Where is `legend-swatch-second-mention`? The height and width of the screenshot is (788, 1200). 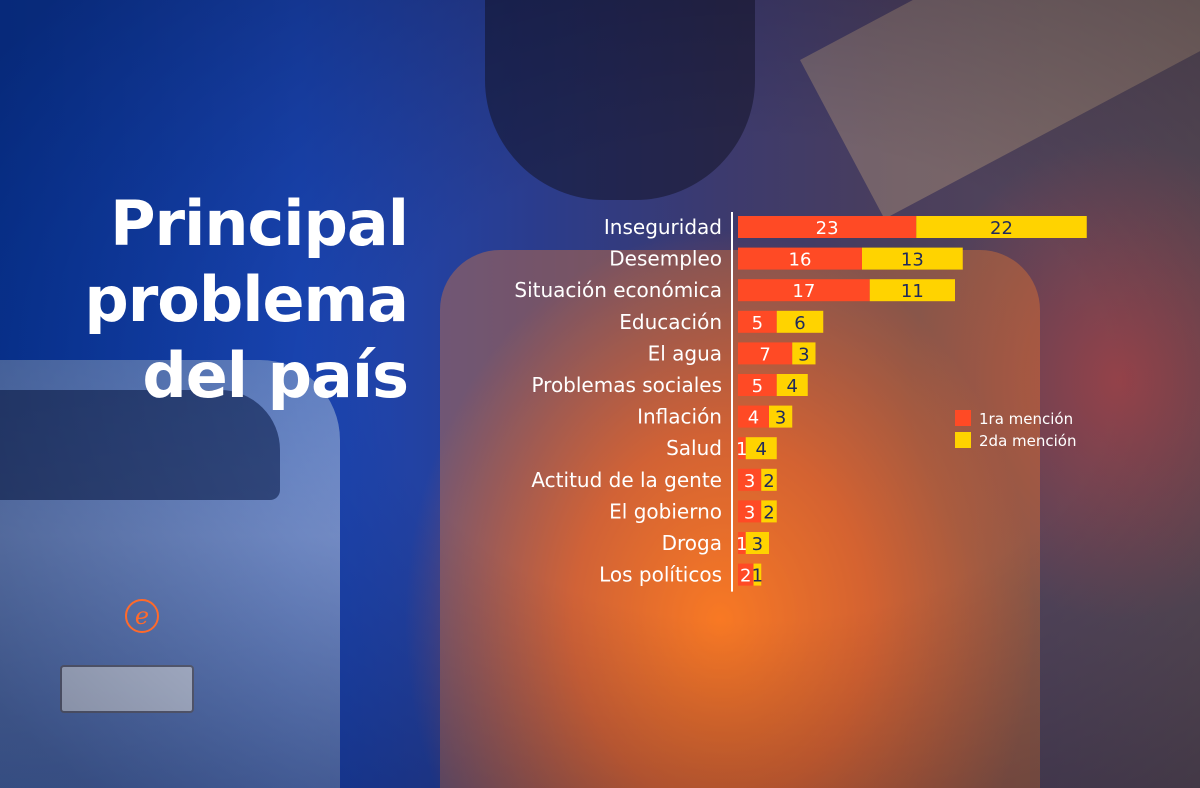
legend-swatch-second-mention is located at coordinates (963, 440).